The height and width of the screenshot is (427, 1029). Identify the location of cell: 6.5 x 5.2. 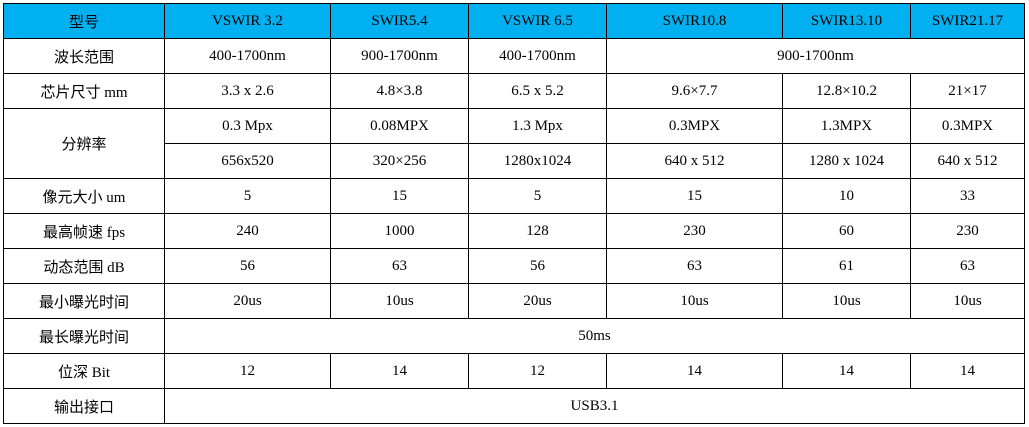
(537, 91).